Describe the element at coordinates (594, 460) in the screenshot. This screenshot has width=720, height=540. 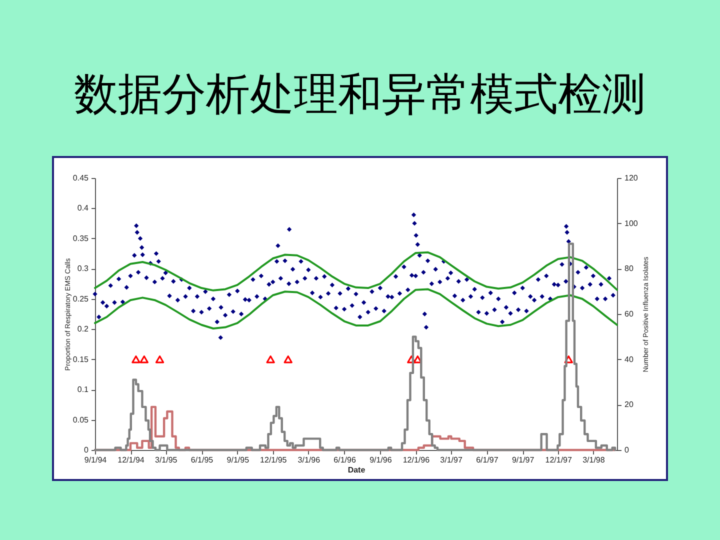
I see `x-tick-label: 3/1/98` at that location.